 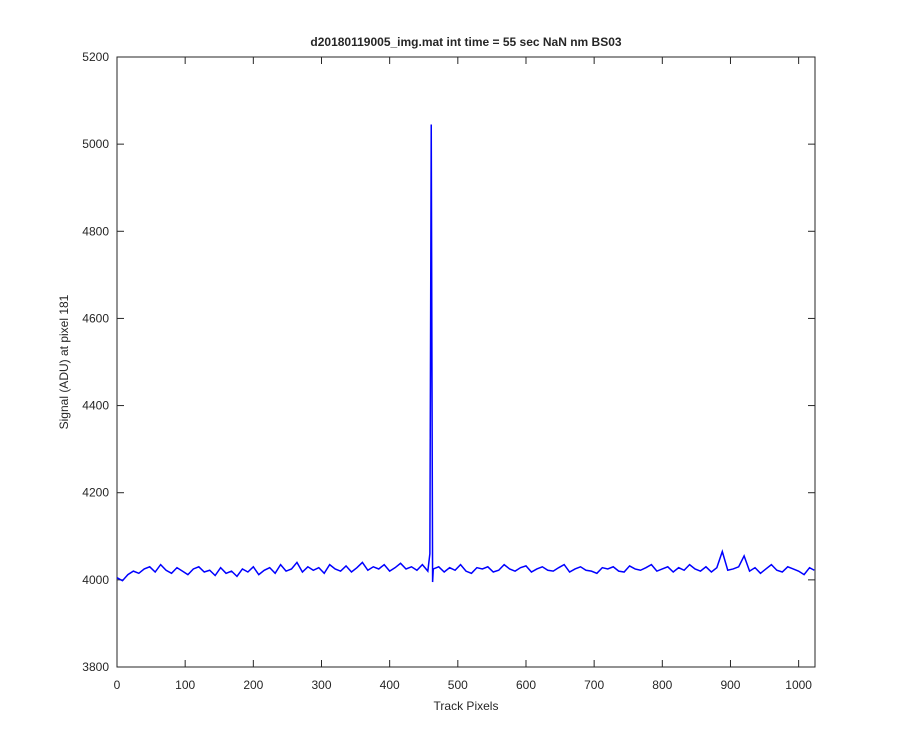 I want to click on x-tick-label: 900, so click(x=730, y=685).